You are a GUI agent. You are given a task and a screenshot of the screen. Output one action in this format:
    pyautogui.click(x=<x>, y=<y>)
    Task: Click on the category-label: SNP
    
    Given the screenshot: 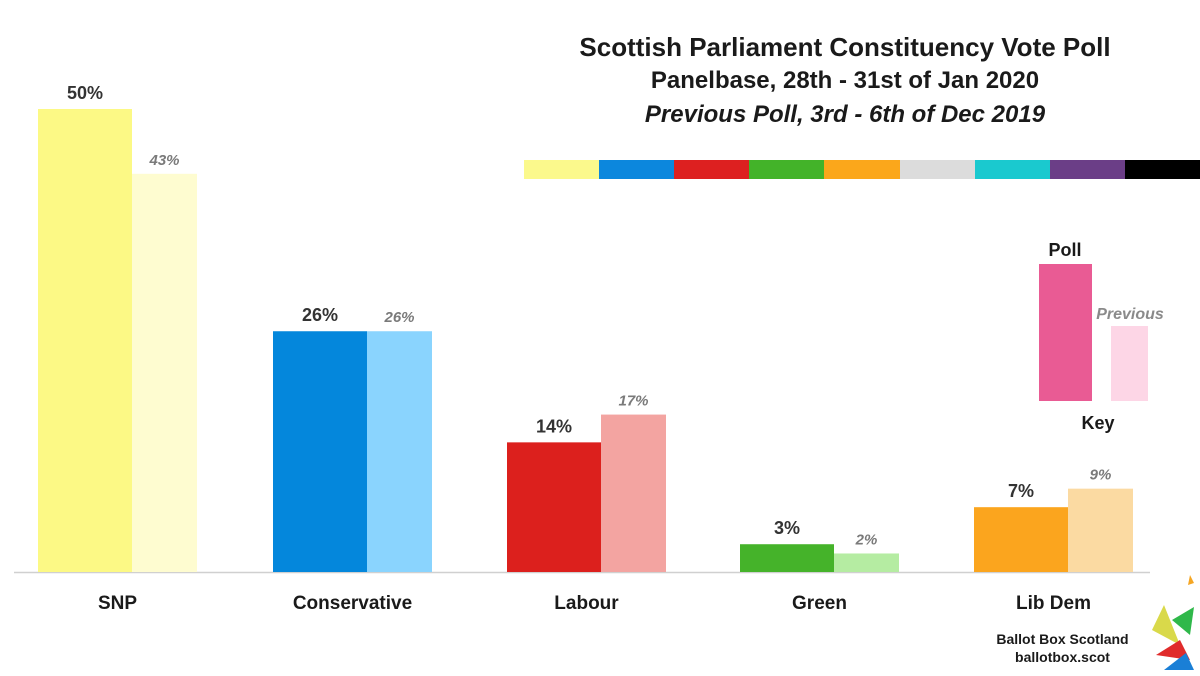 What is the action you would take?
    pyautogui.click(x=117, y=603)
    